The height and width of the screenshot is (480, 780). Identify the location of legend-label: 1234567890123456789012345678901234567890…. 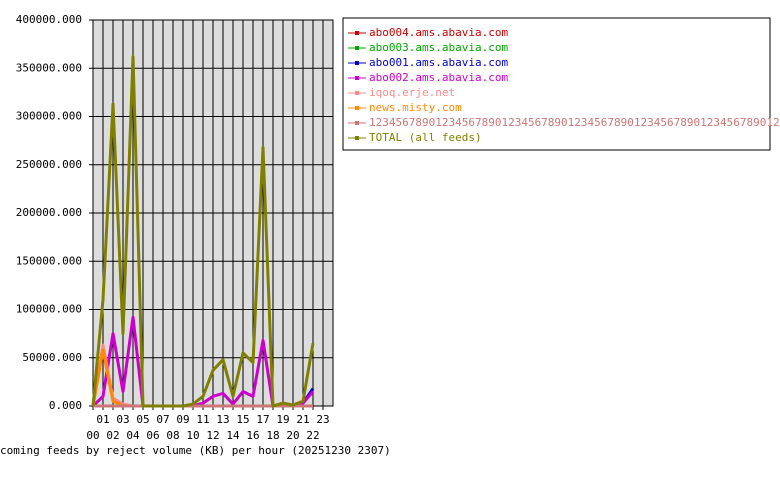
(574, 122).